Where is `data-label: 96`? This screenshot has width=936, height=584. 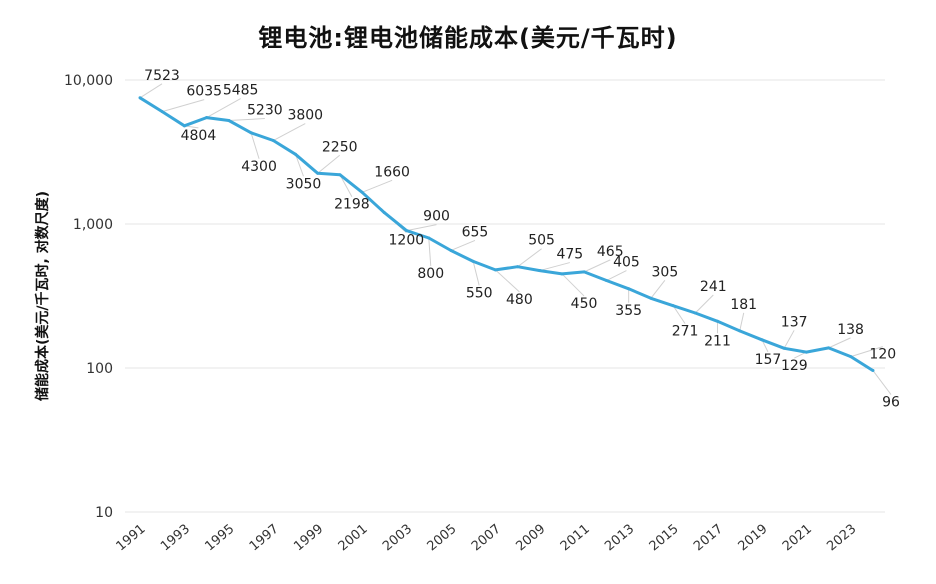
data-label: 96 is located at coordinates (891, 403).